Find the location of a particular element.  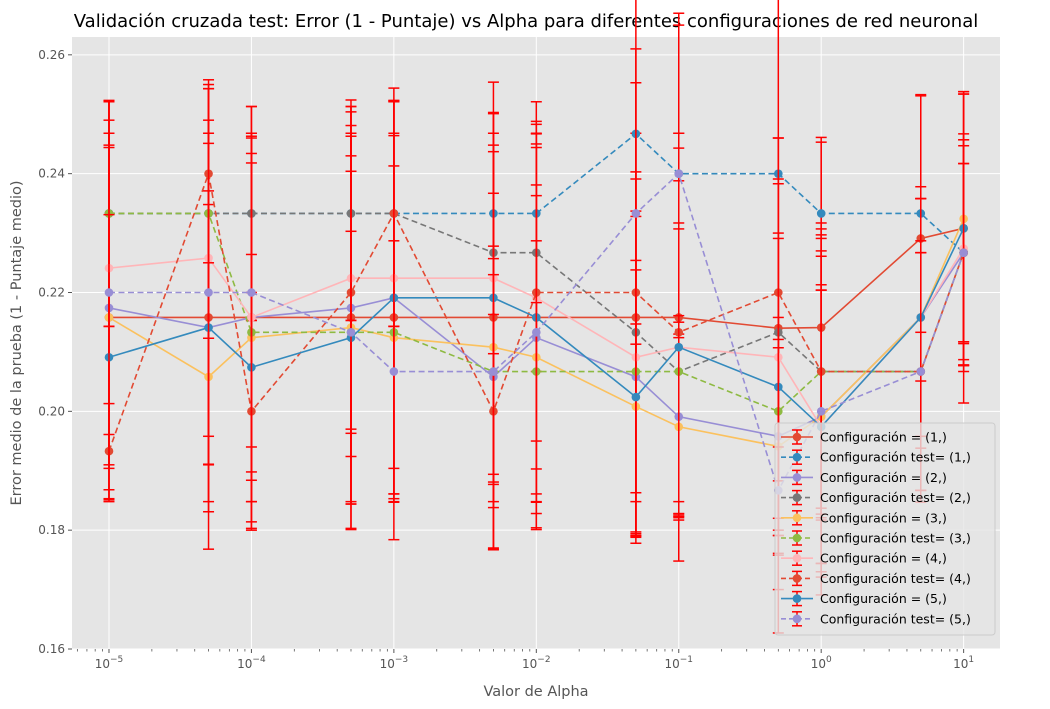

legend-label: Configuración test= (3,) is located at coordinates (895, 538).